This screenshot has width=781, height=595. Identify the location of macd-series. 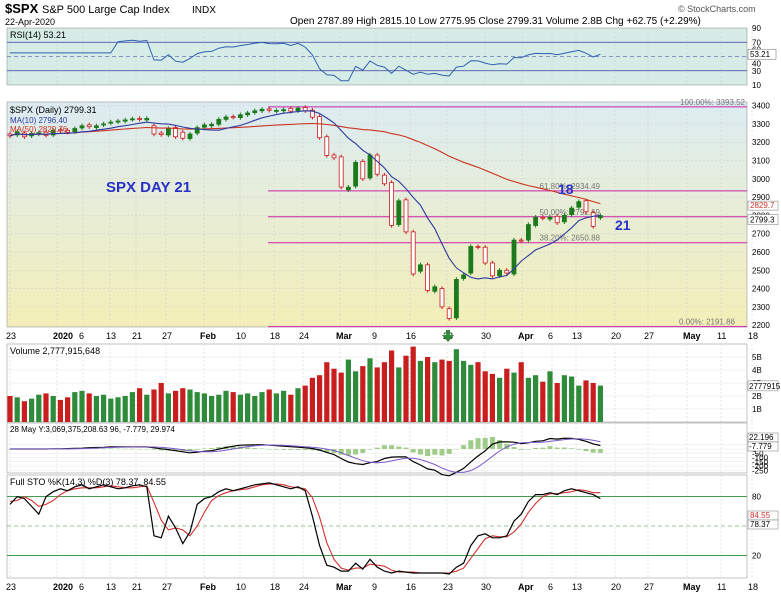
(305, 456).